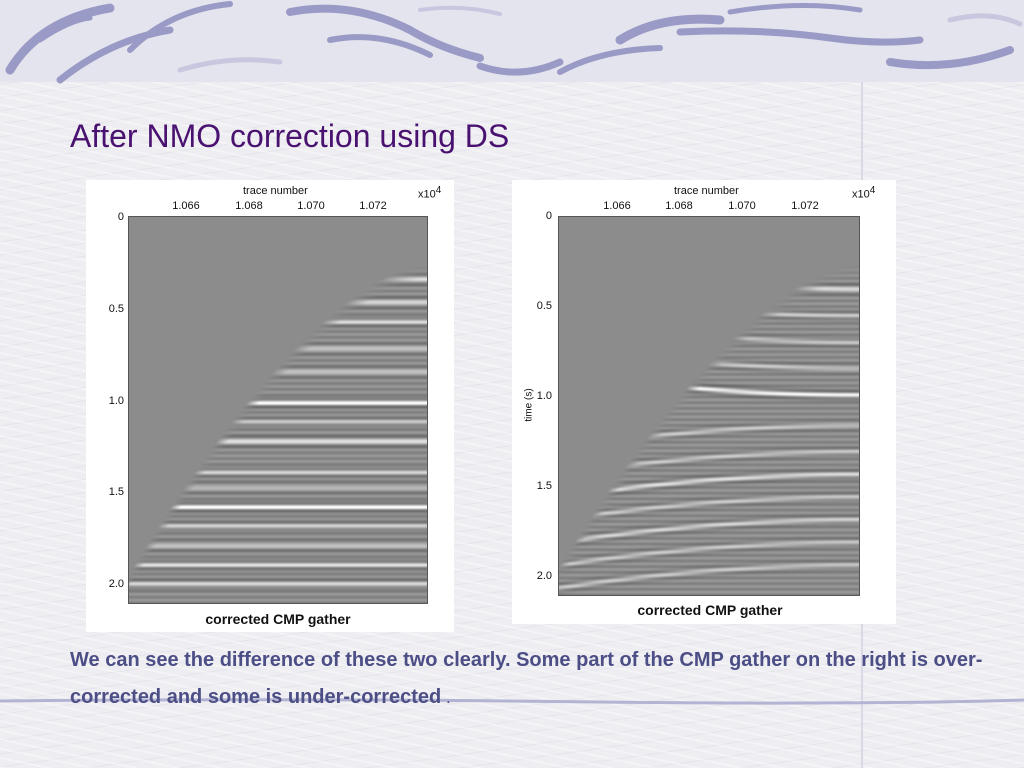 This screenshot has height=768, width=1024. What do you see at coordinates (290, 136) in the screenshot?
I see `slide-title: After NMO correction using DS` at bounding box center [290, 136].